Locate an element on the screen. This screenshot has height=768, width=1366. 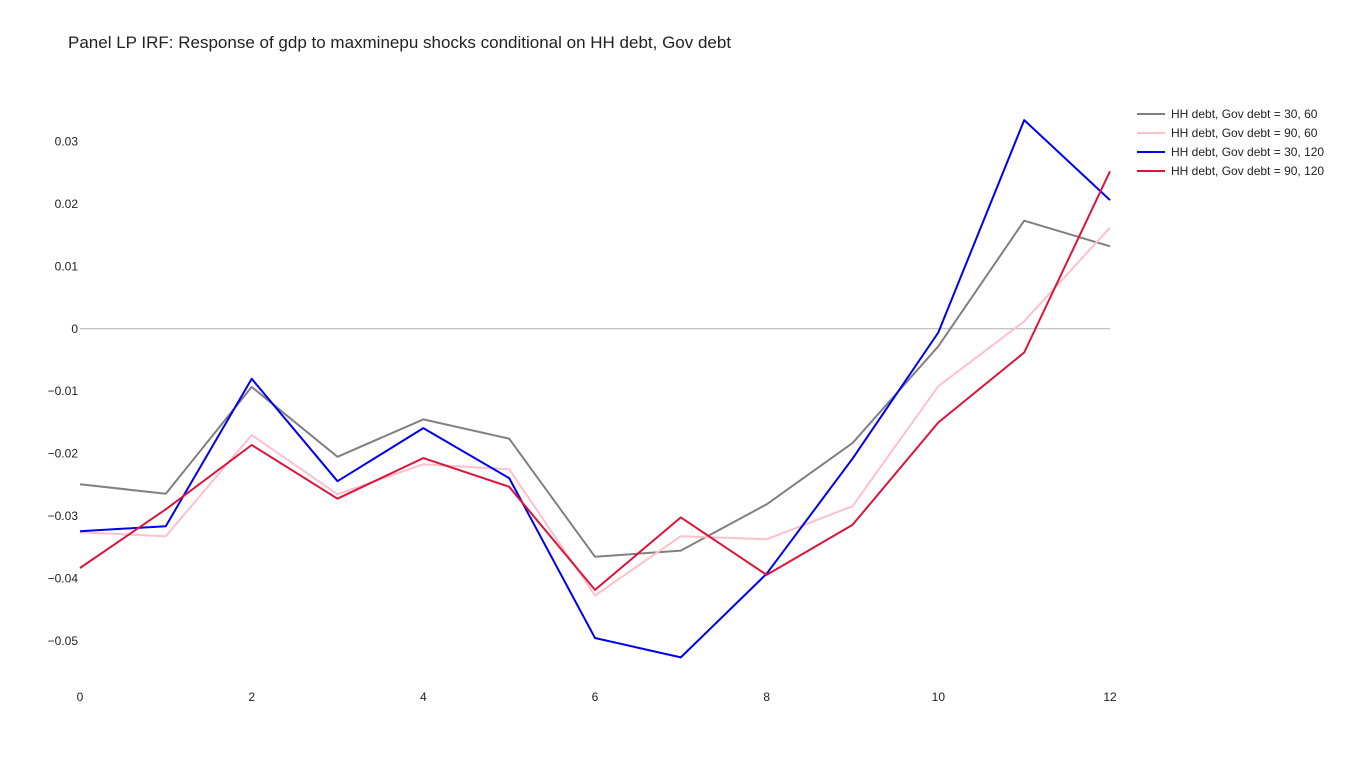
y-tick-label: −0.04 is located at coordinates (63, 579).